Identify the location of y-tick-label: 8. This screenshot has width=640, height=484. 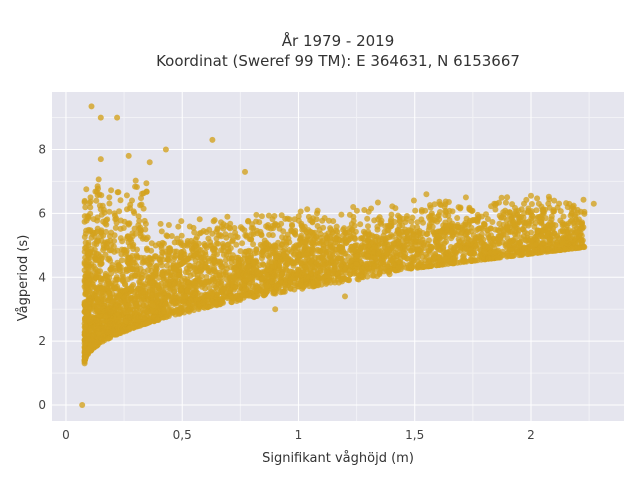
(42, 149).